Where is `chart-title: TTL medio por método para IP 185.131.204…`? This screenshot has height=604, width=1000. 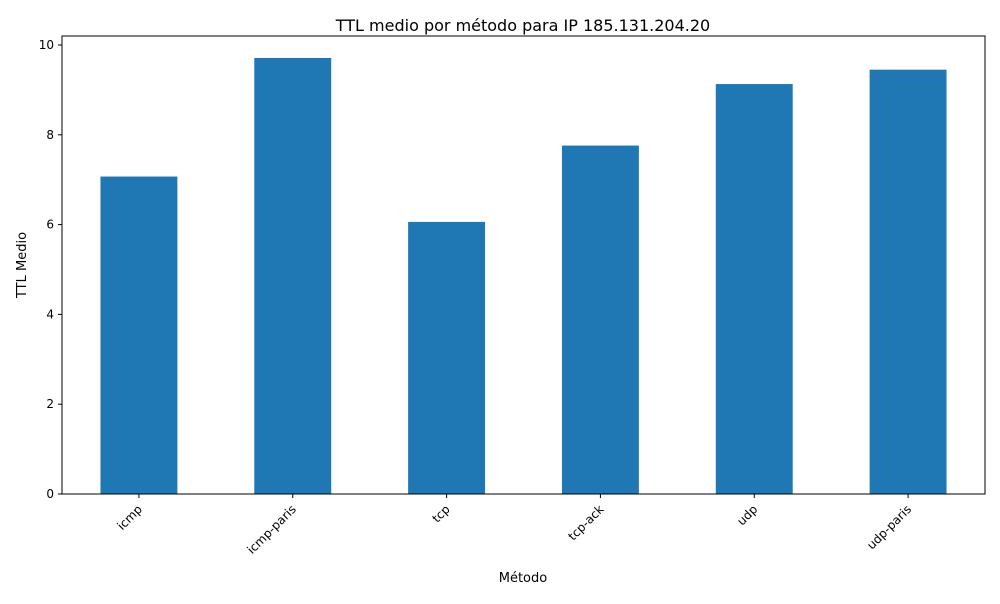 chart-title: TTL medio por método para IP 185.131.204… is located at coordinates (522, 25).